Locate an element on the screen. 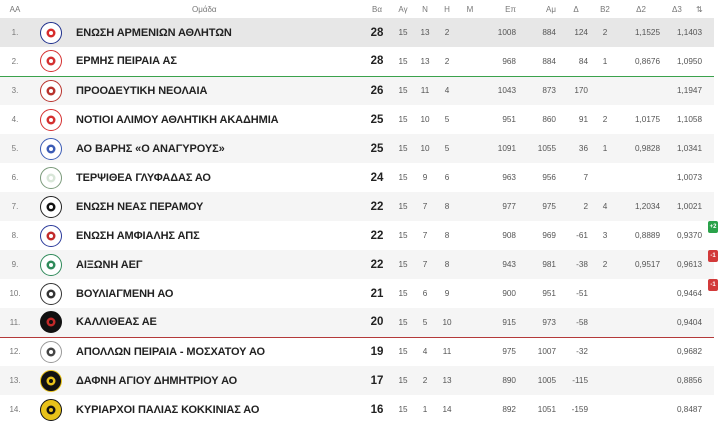  wins-cell: 9 is located at coordinates (425, 177).